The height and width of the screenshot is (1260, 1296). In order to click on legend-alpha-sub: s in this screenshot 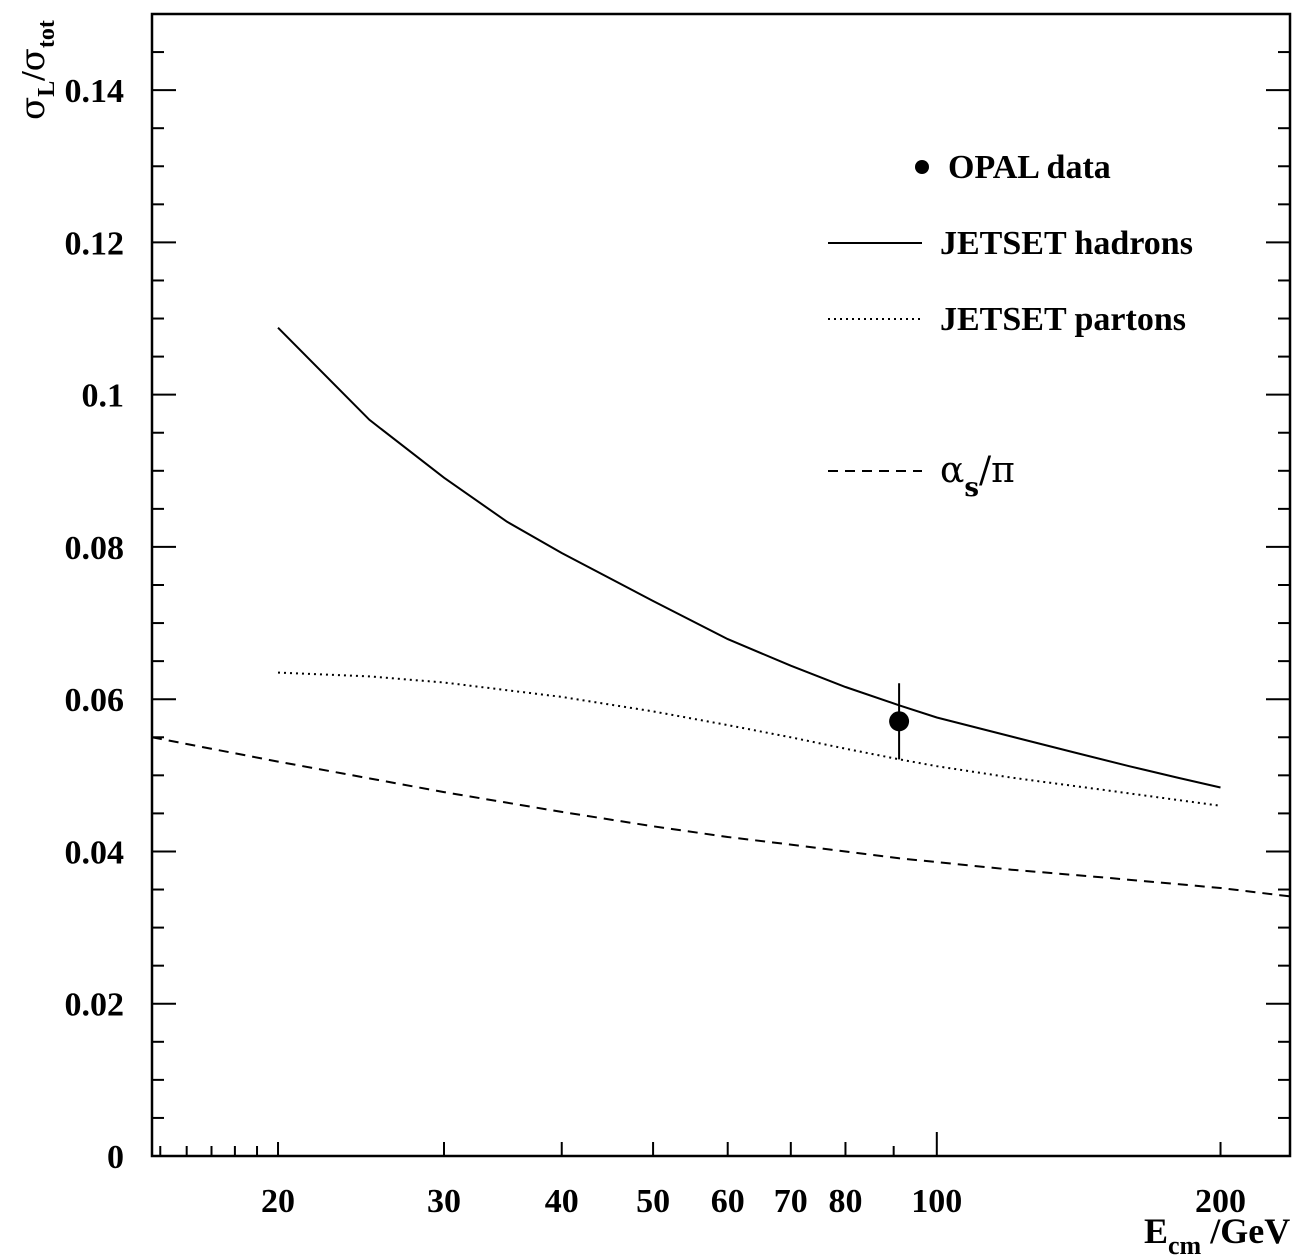, I will do `click(971, 488)`.